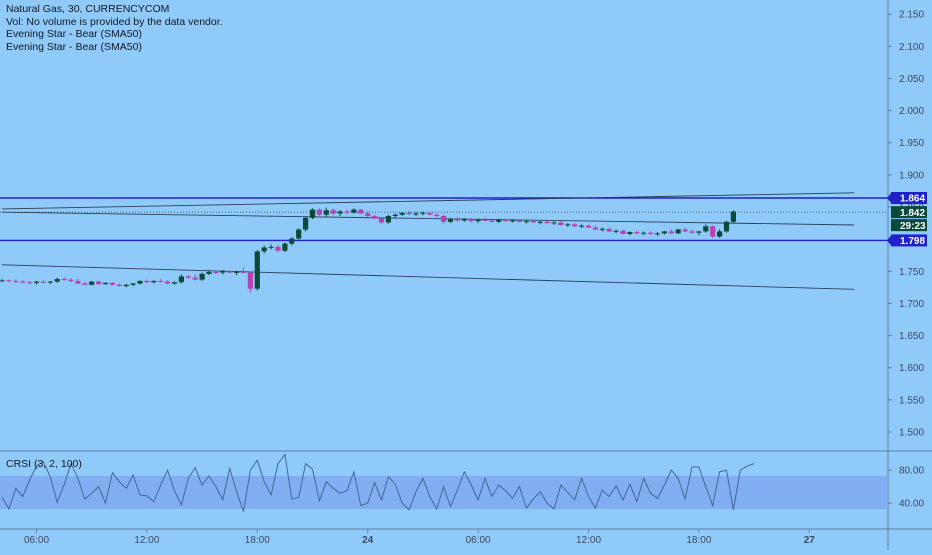  Describe the element at coordinates (911, 79) in the screenshot. I see `price-axis-label: 2.050` at that location.